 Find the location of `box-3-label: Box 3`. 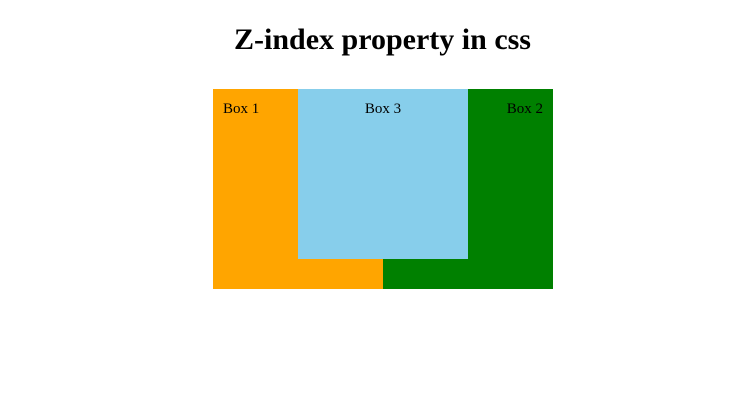

box-3-label: Box 3 is located at coordinates (383, 109).